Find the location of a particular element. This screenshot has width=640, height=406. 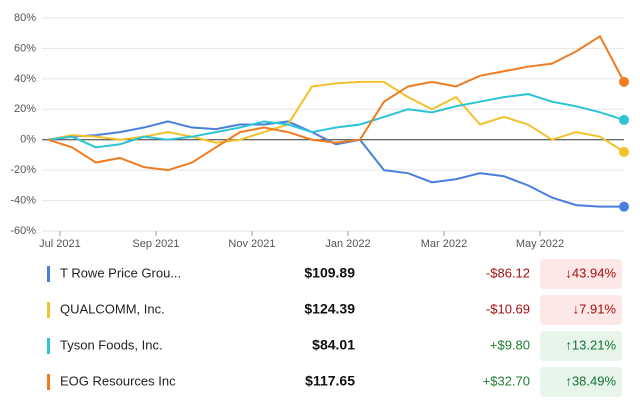

y-tick-label: 0% is located at coordinates (28, 140).